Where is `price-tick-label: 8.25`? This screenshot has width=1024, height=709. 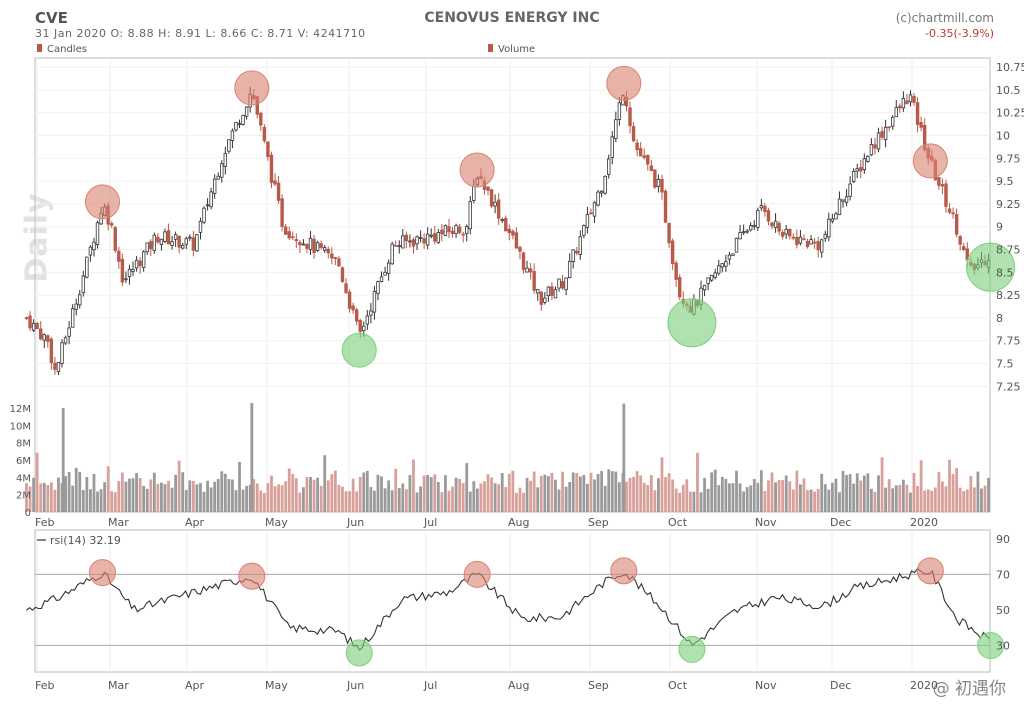
price-tick-label: 8.25 is located at coordinates (1008, 295).